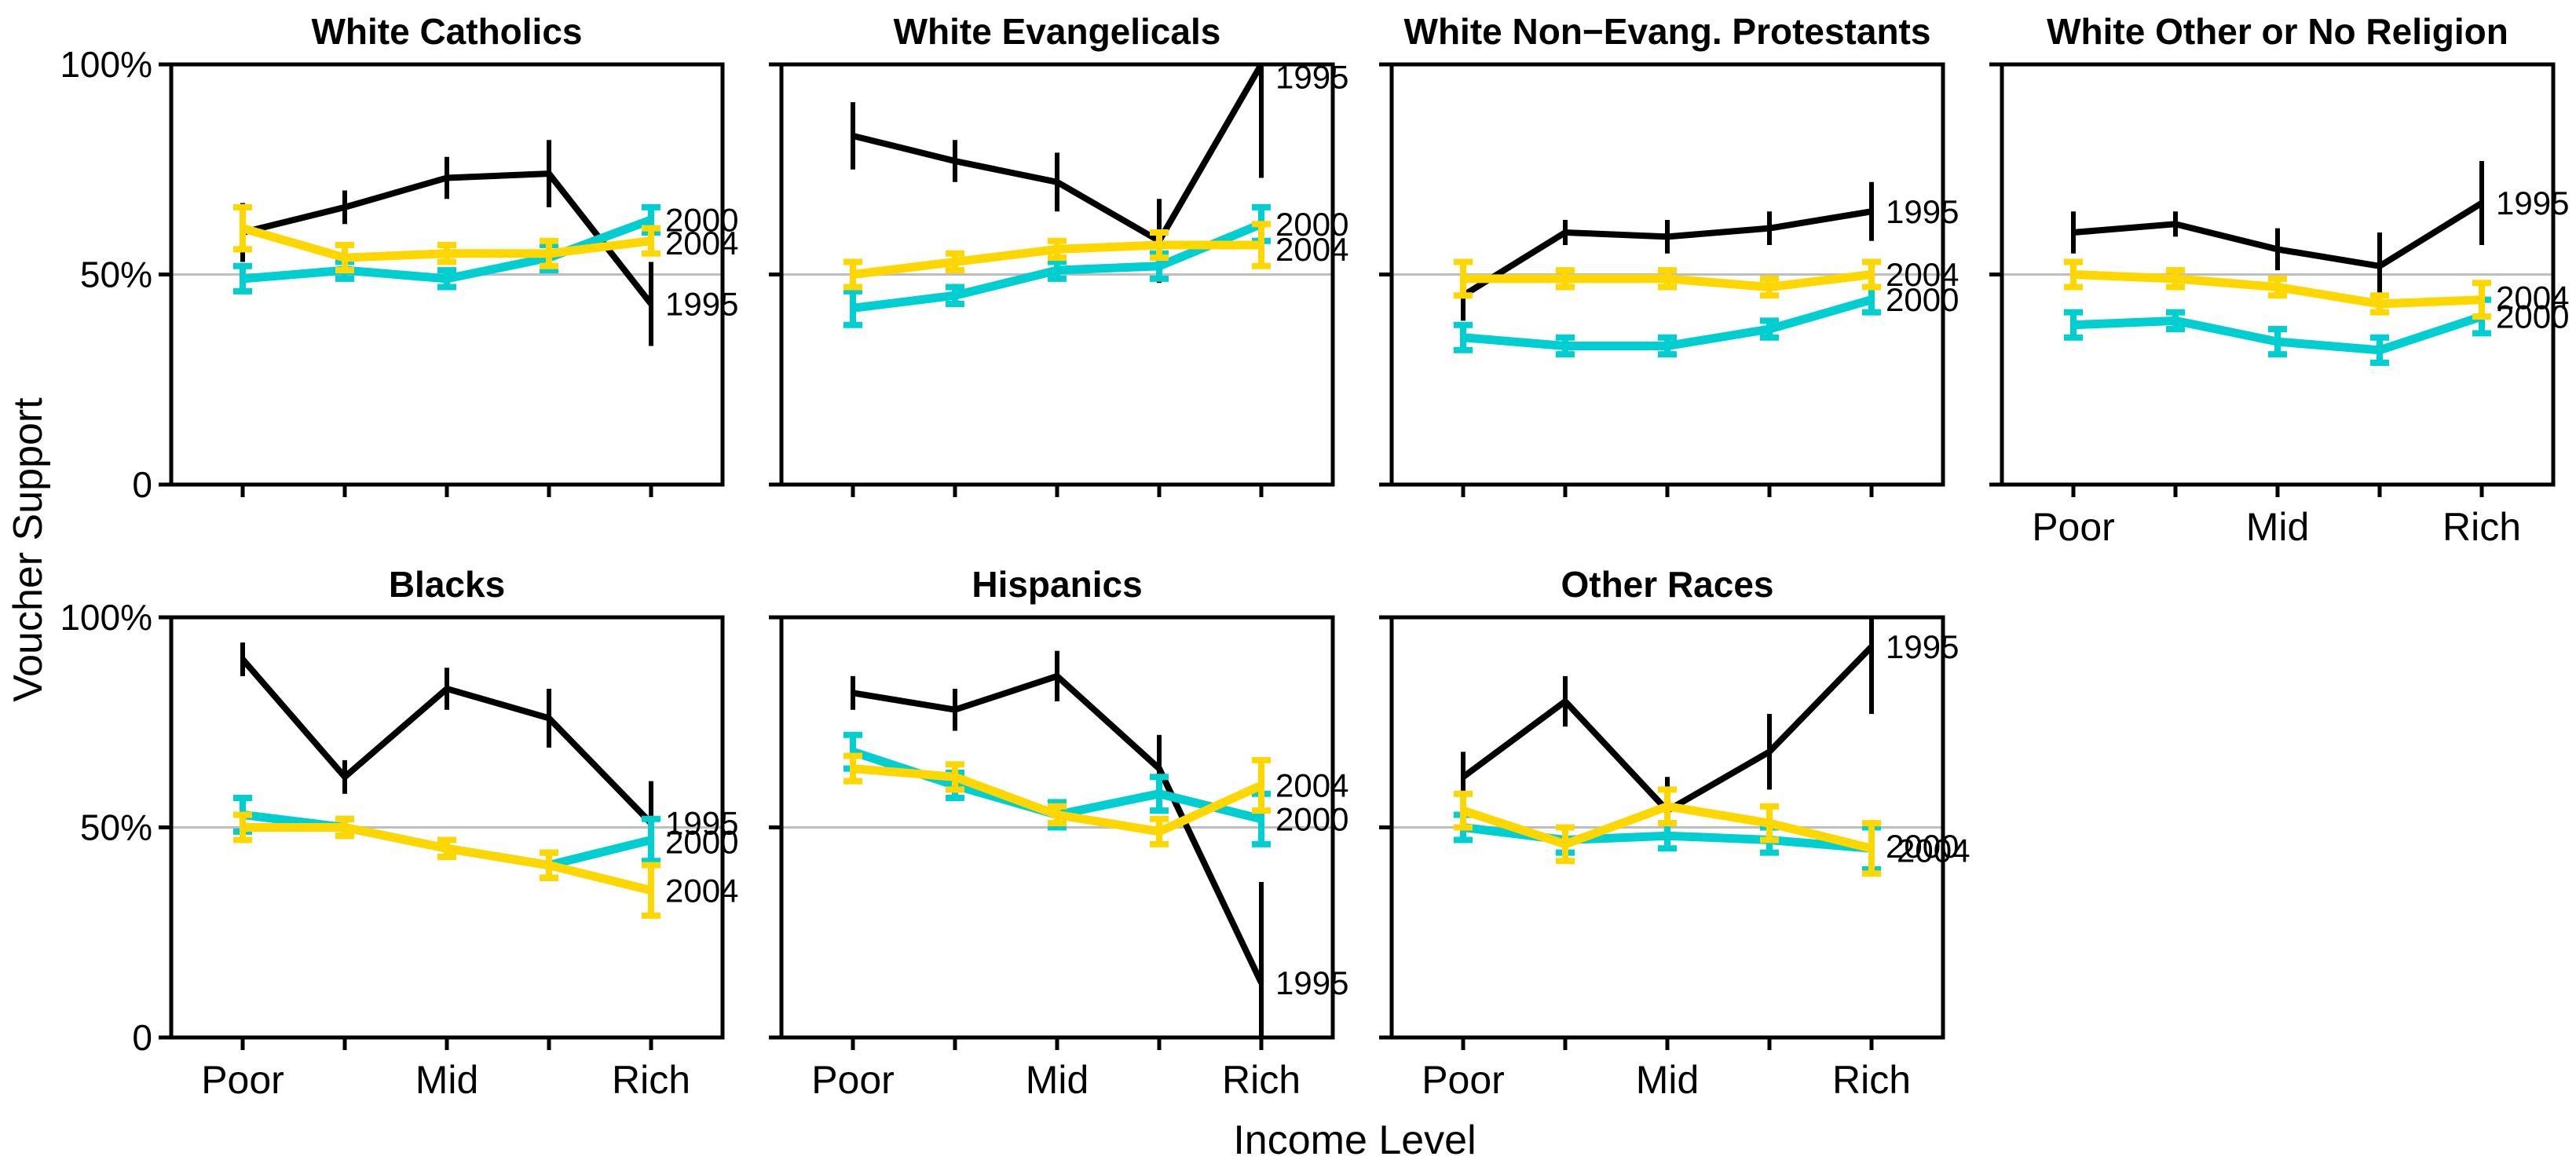 This screenshot has height=1171, width=2576. Describe the element at coordinates (1668, 31) in the screenshot. I see `panel-title: White Non−Evang. Protestants` at that location.